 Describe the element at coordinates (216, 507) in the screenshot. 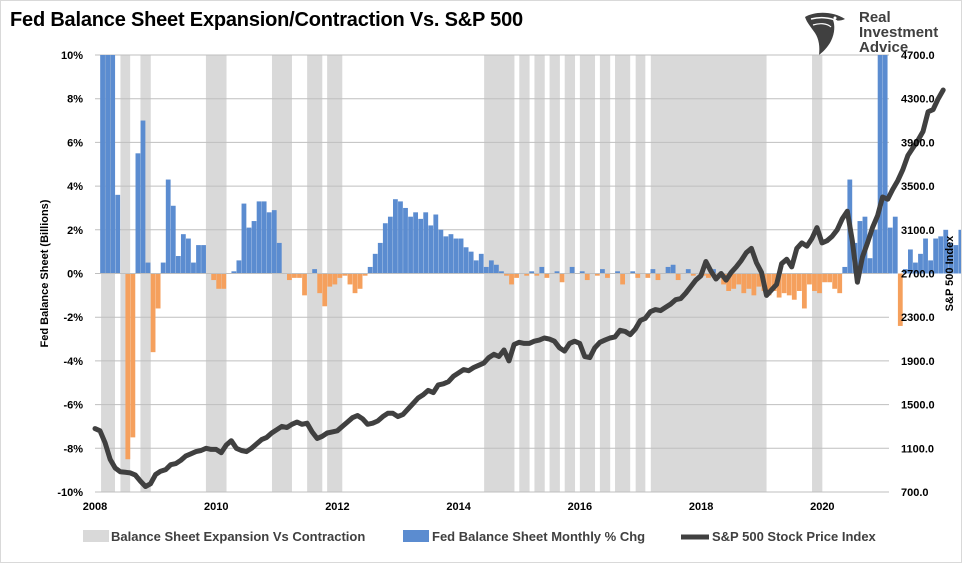

I see `x-tick-label: 2010` at that location.